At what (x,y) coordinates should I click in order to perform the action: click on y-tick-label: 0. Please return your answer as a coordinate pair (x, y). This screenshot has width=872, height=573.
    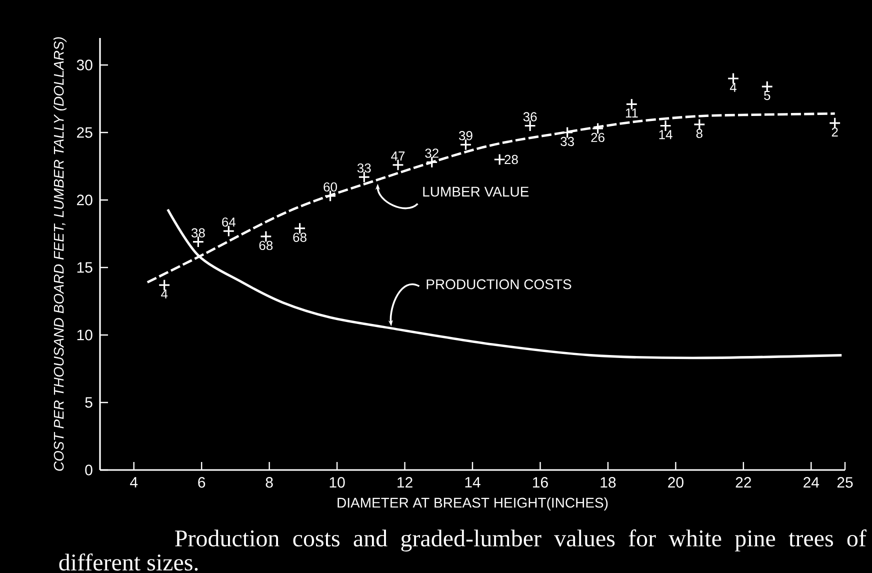
    Looking at the image, I should click on (88, 470).